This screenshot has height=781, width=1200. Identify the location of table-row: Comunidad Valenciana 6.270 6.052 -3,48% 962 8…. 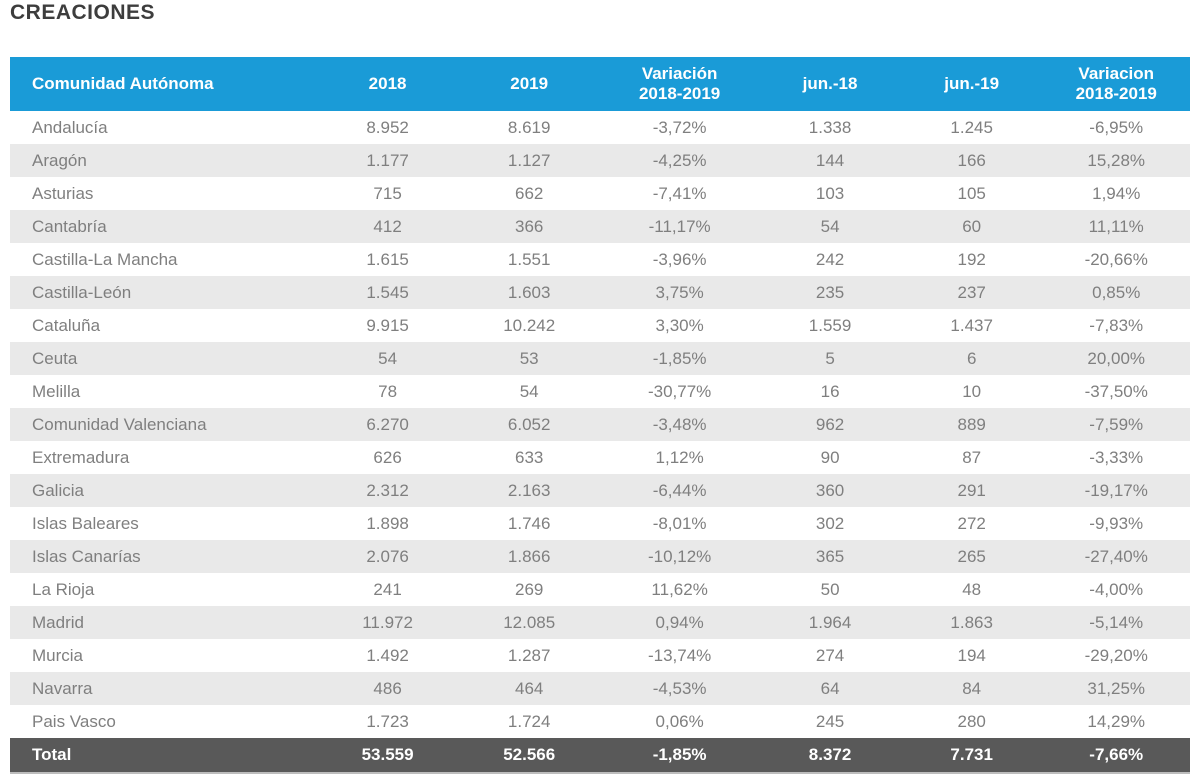
(600, 424).